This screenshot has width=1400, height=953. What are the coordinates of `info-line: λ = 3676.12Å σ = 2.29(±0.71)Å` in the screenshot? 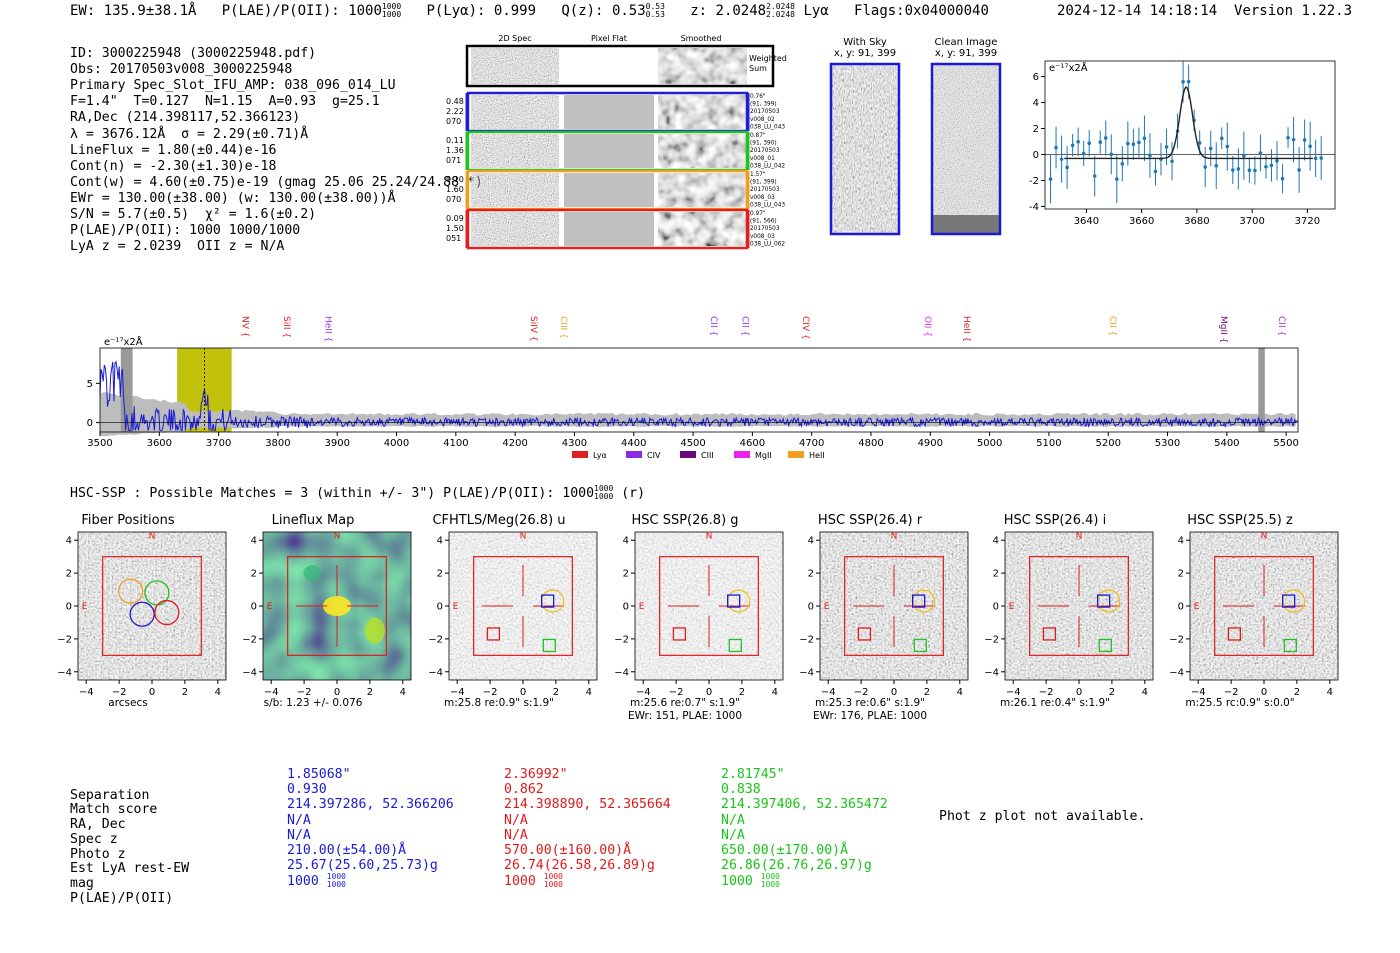 It's located at (189, 134).